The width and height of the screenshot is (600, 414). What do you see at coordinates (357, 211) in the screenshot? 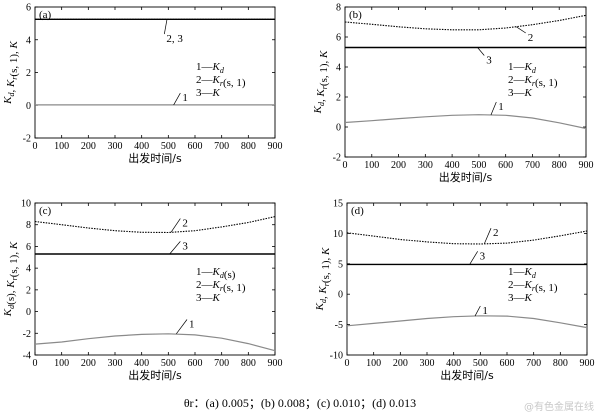
I see `panel-label: (d)` at bounding box center [357, 211].